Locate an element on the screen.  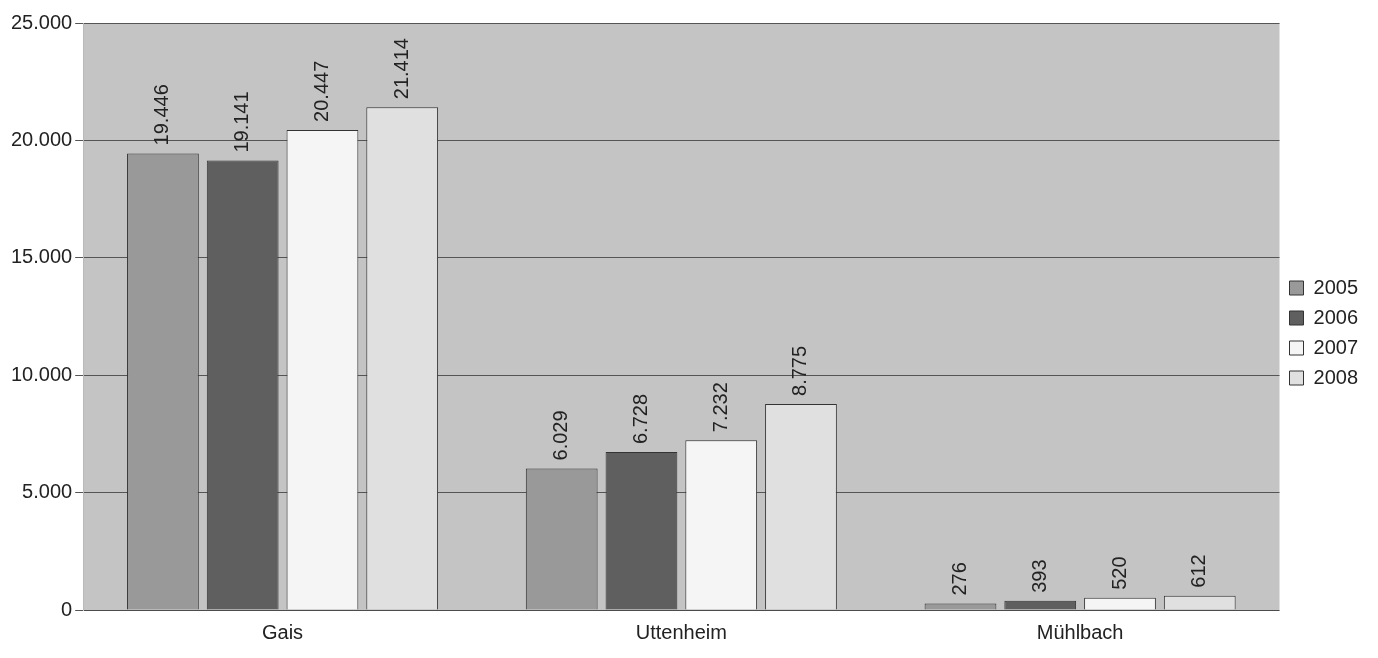
data-label: 7.232 is located at coordinates (719, 407).